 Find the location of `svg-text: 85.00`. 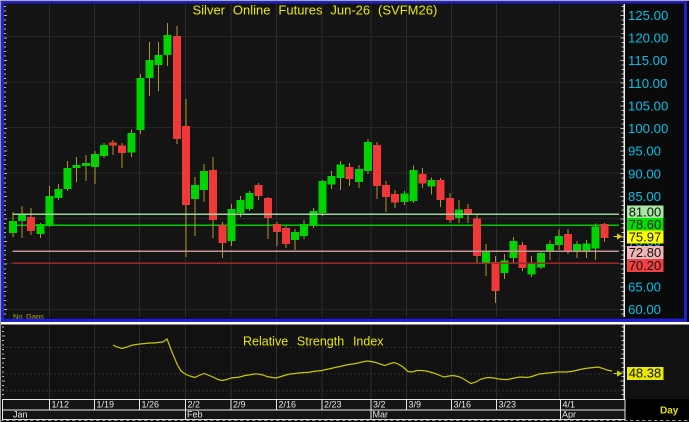

svg-text: 85.00 is located at coordinates (644, 196).